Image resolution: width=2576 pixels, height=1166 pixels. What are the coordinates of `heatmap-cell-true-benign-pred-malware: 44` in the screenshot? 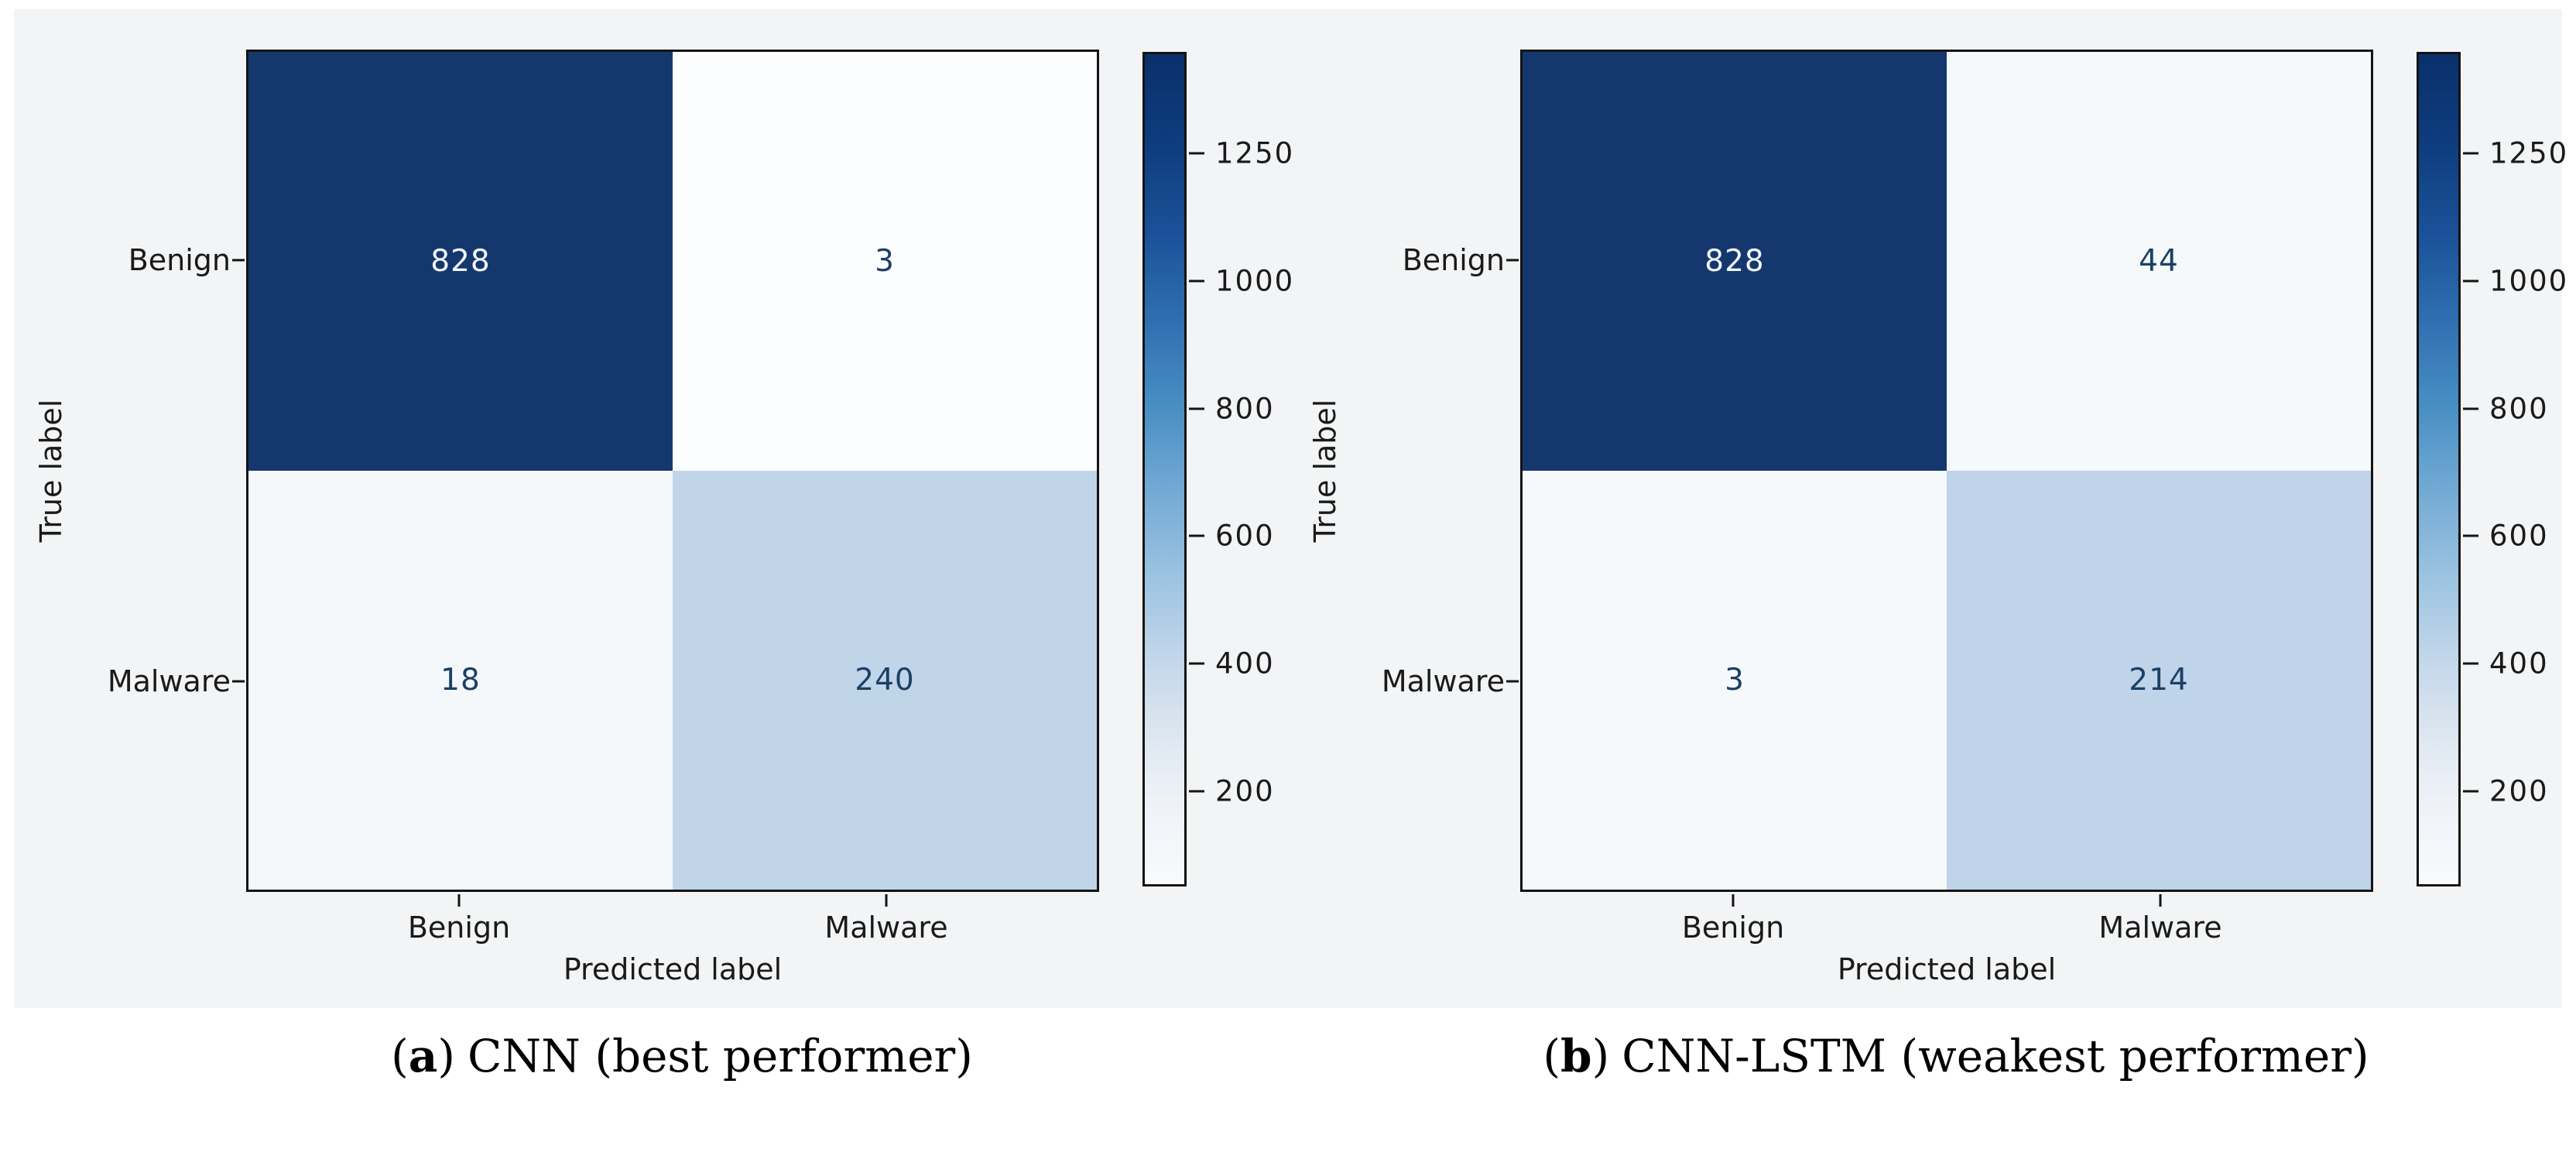 It's located at (2159, 261).